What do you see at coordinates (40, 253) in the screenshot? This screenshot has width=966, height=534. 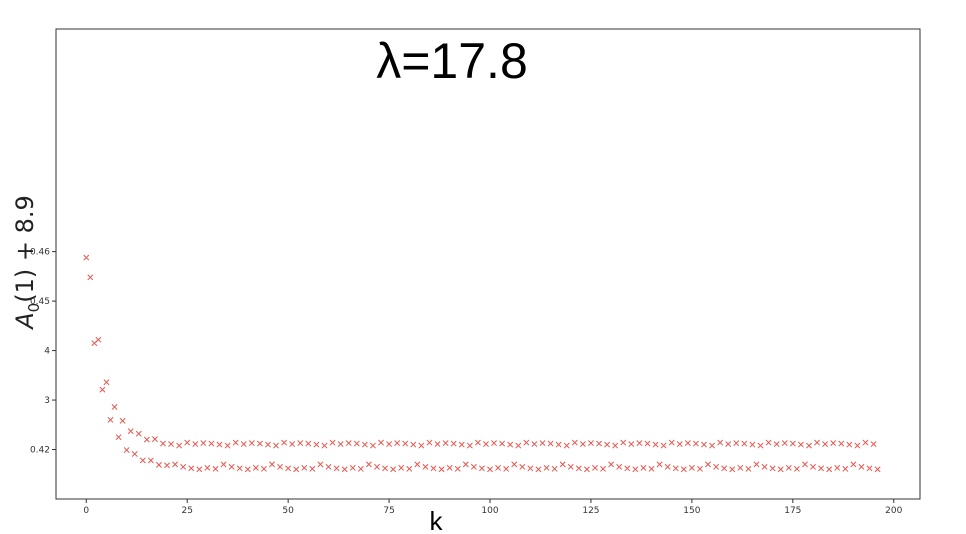 I see `y-tick-label: 0.46` at bounding box center [40, 253].